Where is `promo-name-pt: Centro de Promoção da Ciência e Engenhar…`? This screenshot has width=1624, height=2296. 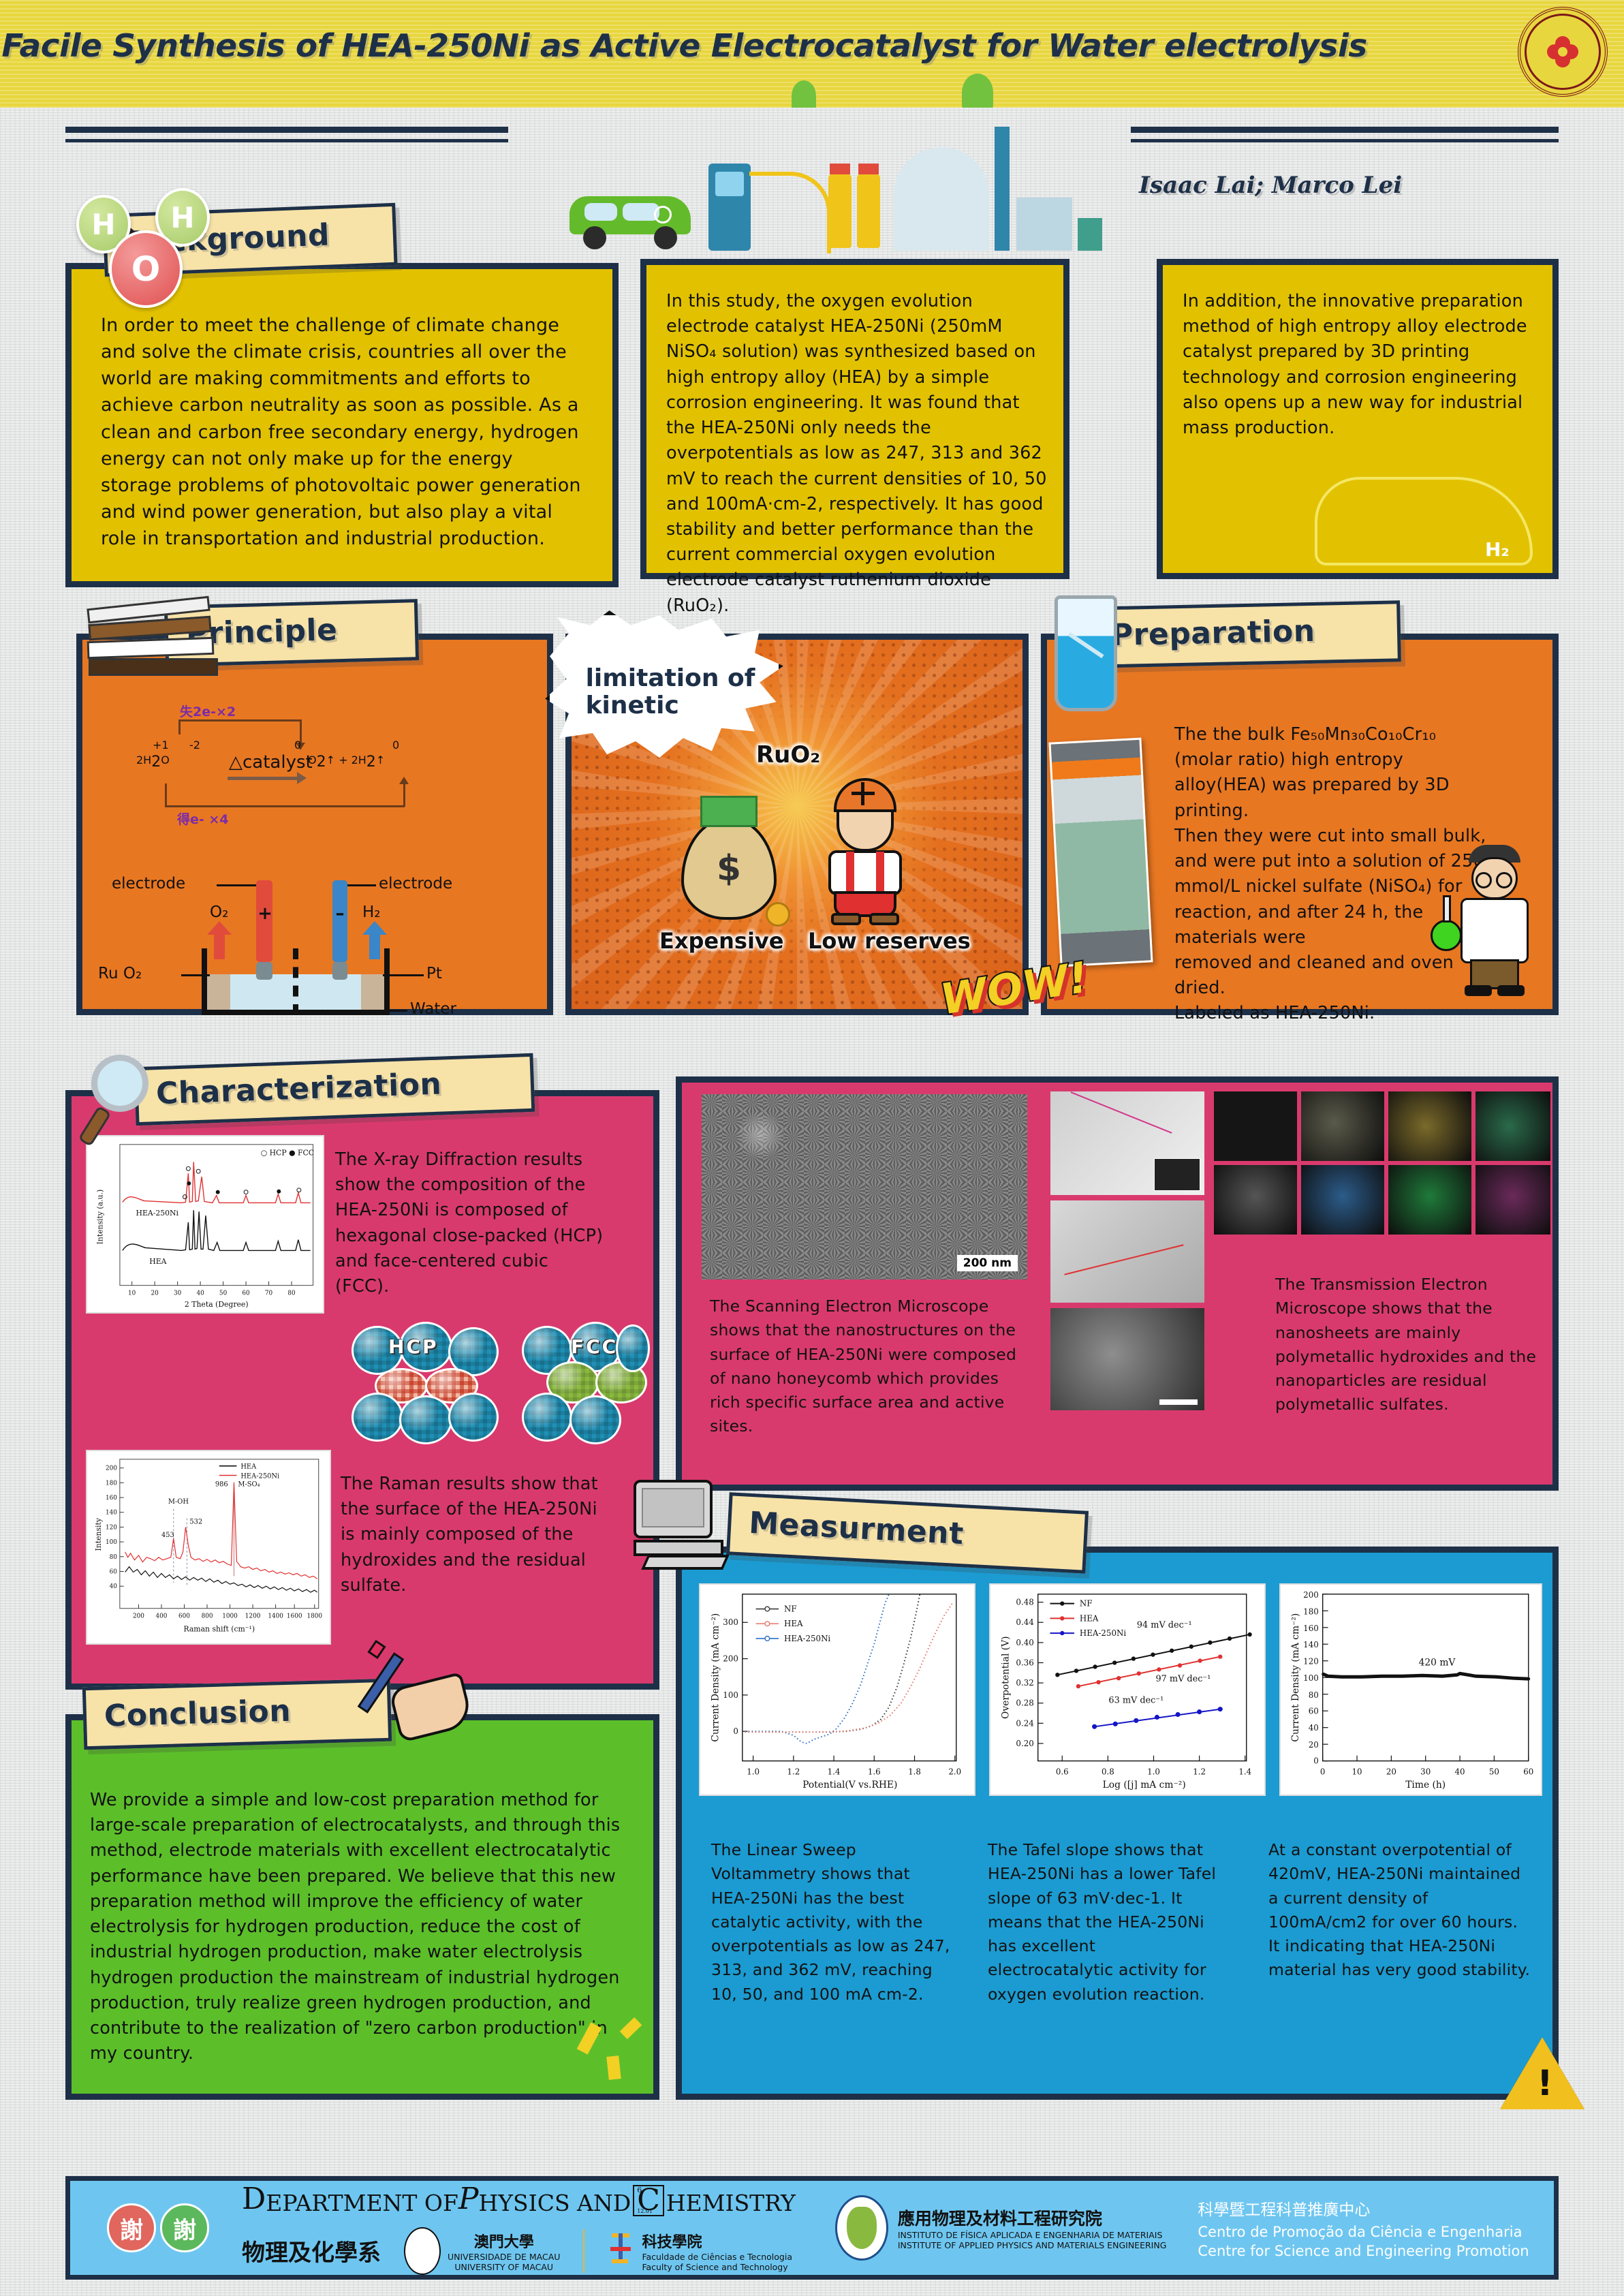
promo-name-pt: Centro de Promoção da Ciência e Engenhar… is located at coordinates (1360, 2232).